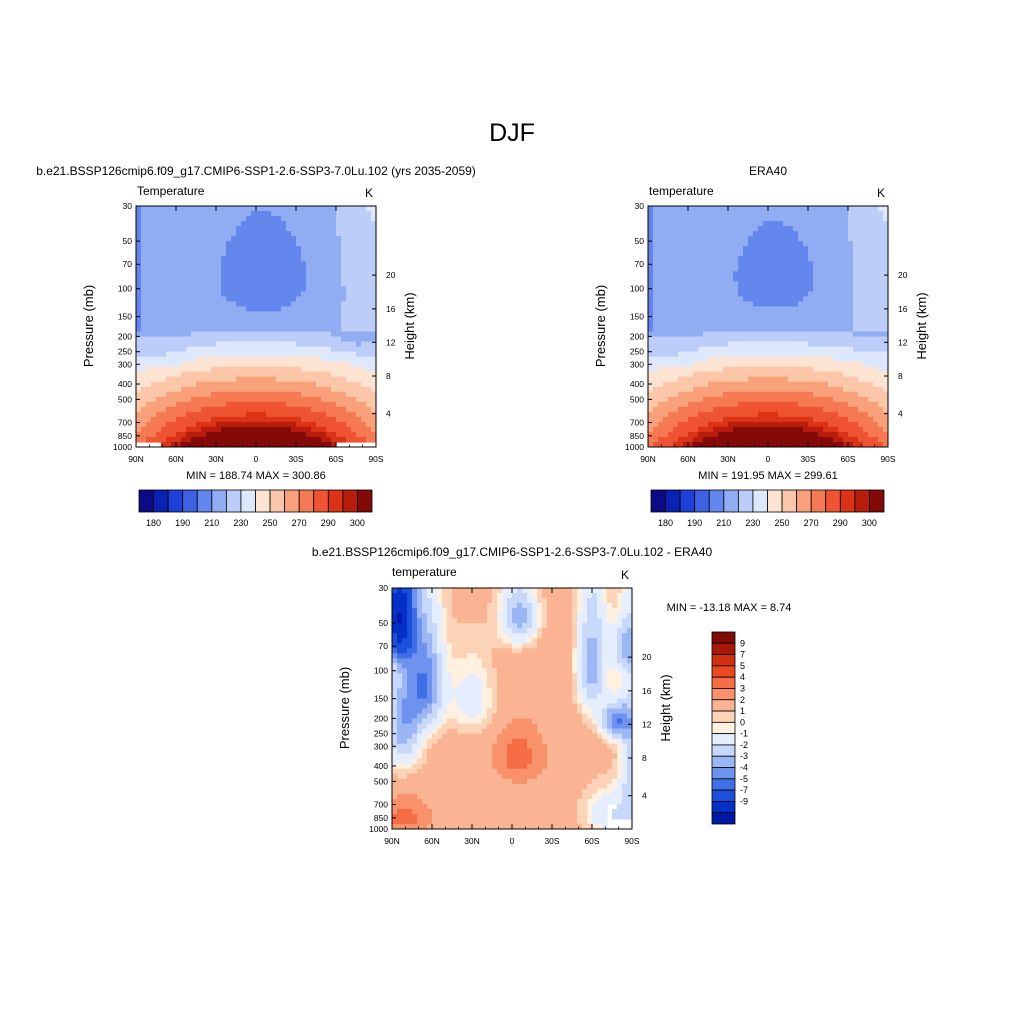 This screenshot has height=1024, width=1024. What do you see at coordinates (365, 501) in the screenshot?
I see `colorbar-swatch` at bounding box center [365, 501].